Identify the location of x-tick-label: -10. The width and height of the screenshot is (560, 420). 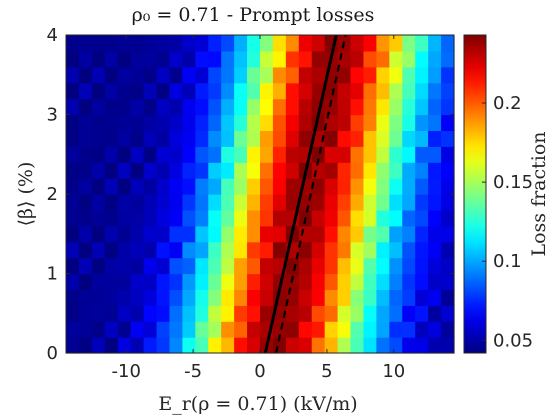
(126, 371).